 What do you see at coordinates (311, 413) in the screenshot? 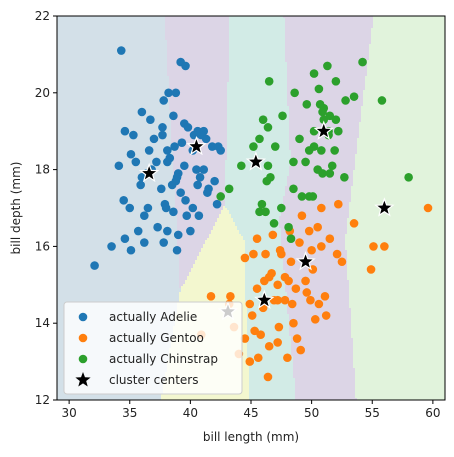
I see `x-tick-label: 50` at bounding box center [311, 413].